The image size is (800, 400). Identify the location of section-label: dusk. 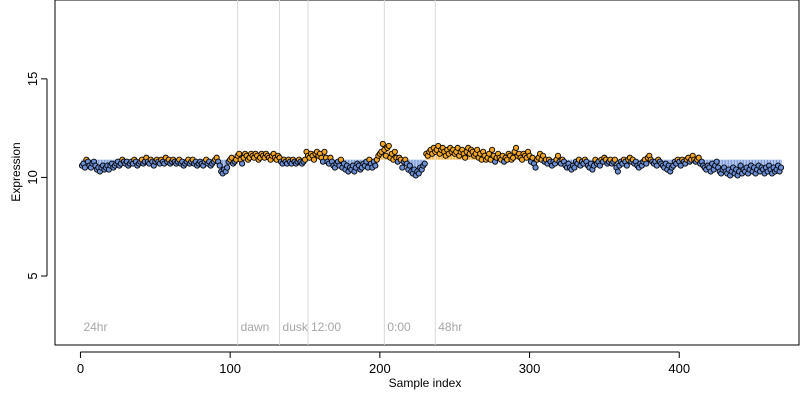
(296, 327).